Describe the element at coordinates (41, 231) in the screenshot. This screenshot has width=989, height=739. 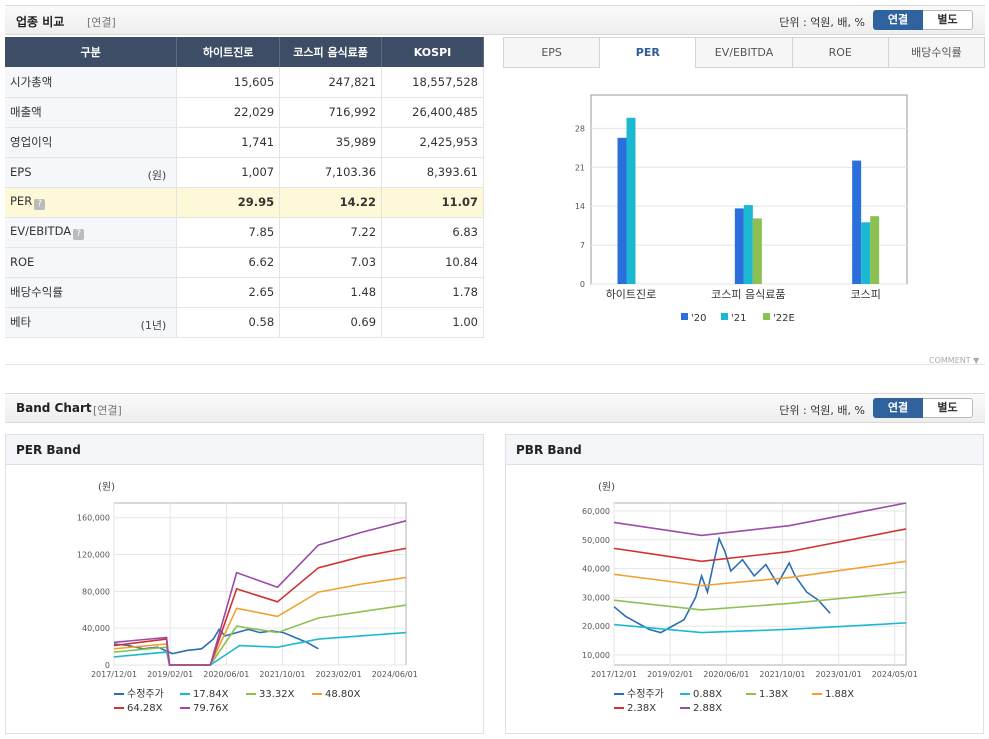
I see `row-label: EV/EBITDA` at that location.